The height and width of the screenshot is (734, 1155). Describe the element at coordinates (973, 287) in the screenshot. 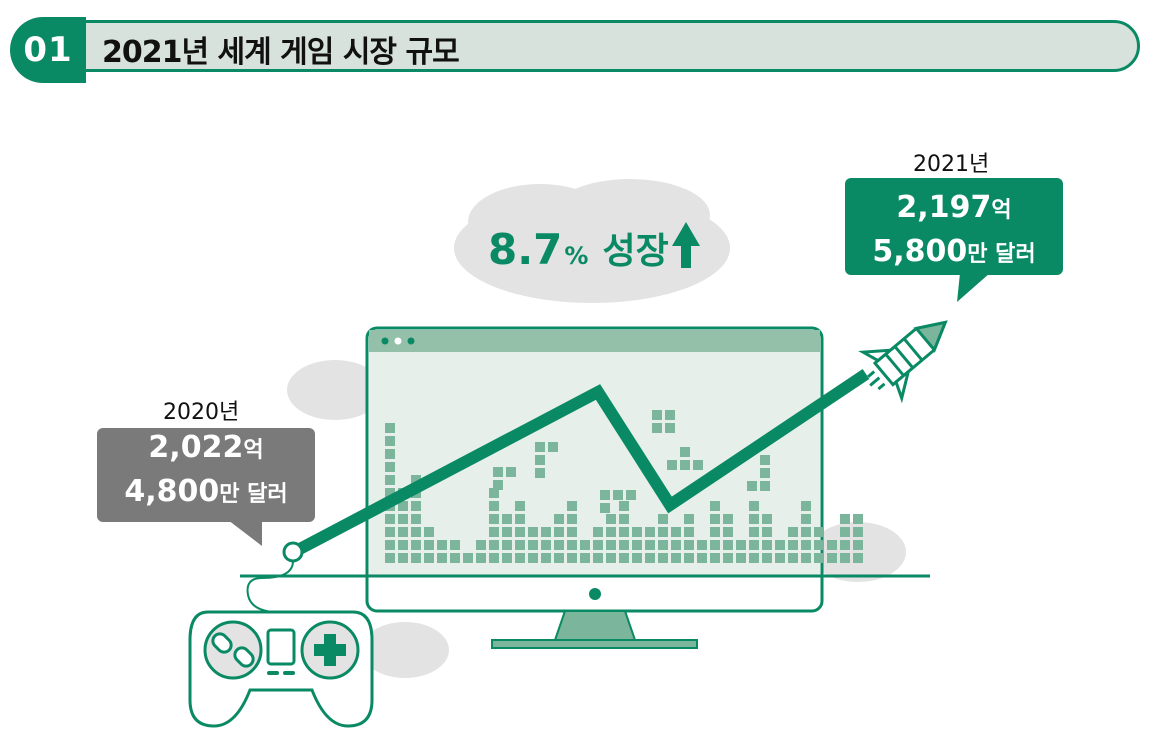

I see `callout-tail-2021` at that location.